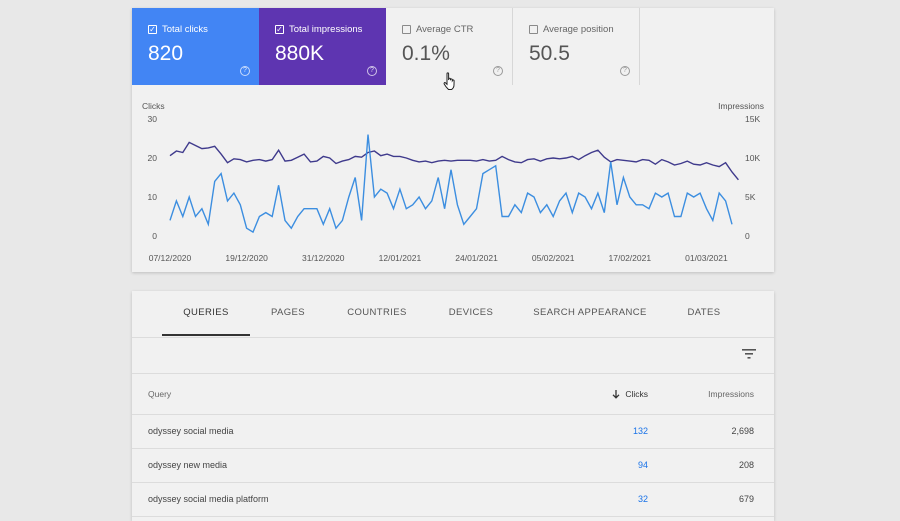  Describe the element at coordinates (160, 394) in the screenshot. I see `query-column-header: Query` at that location.